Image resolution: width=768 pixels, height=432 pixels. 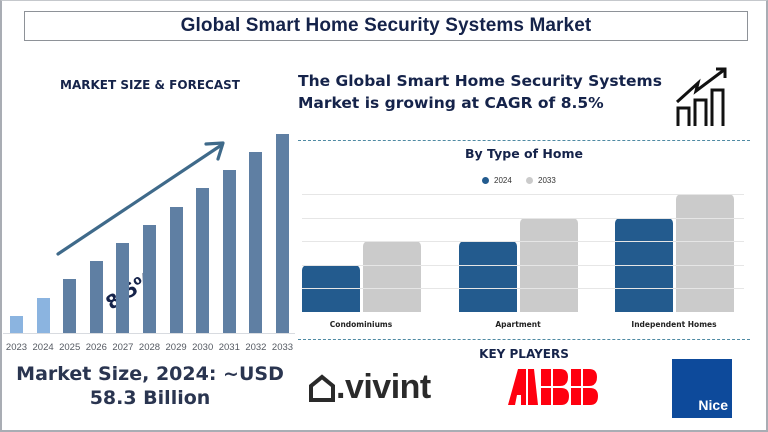 I want to click on forecast-bar-2031, so click(x=229, y=251).